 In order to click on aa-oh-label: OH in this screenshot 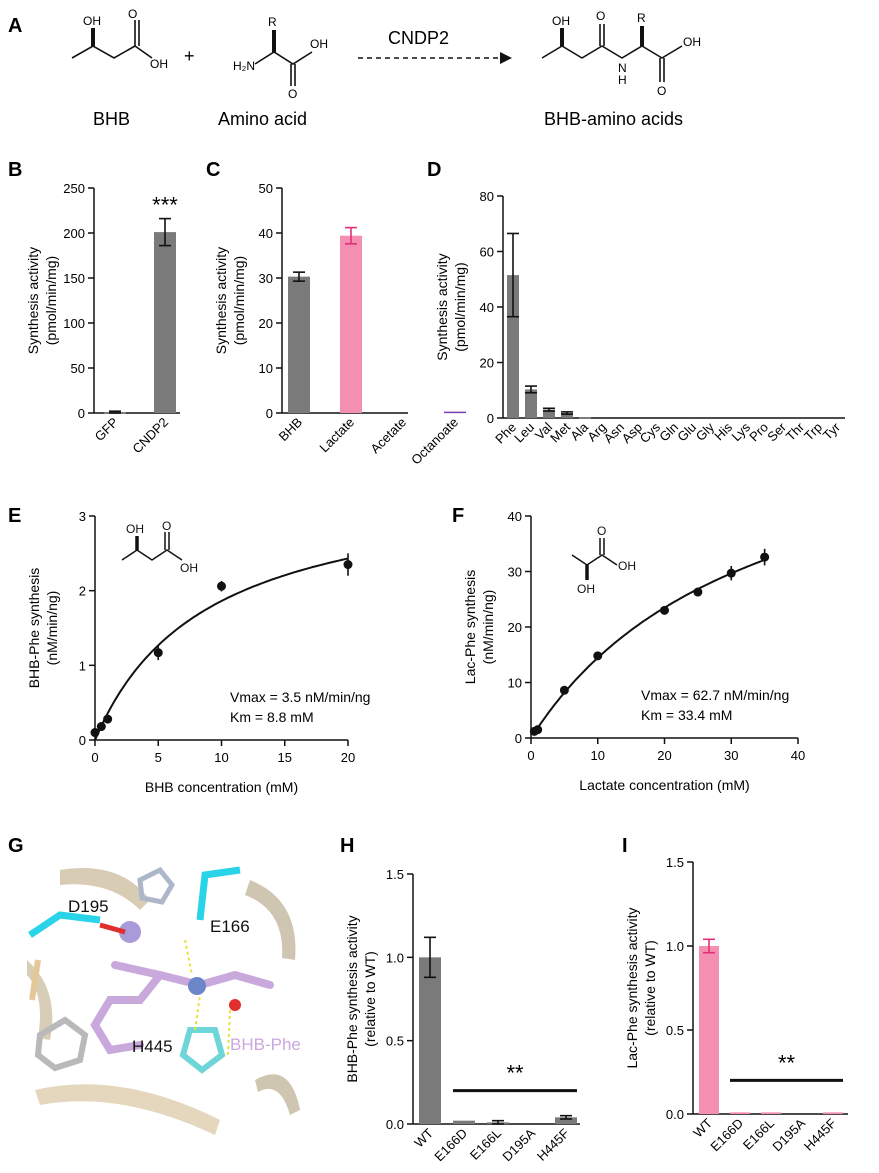, I will do `click(319, 44)`.